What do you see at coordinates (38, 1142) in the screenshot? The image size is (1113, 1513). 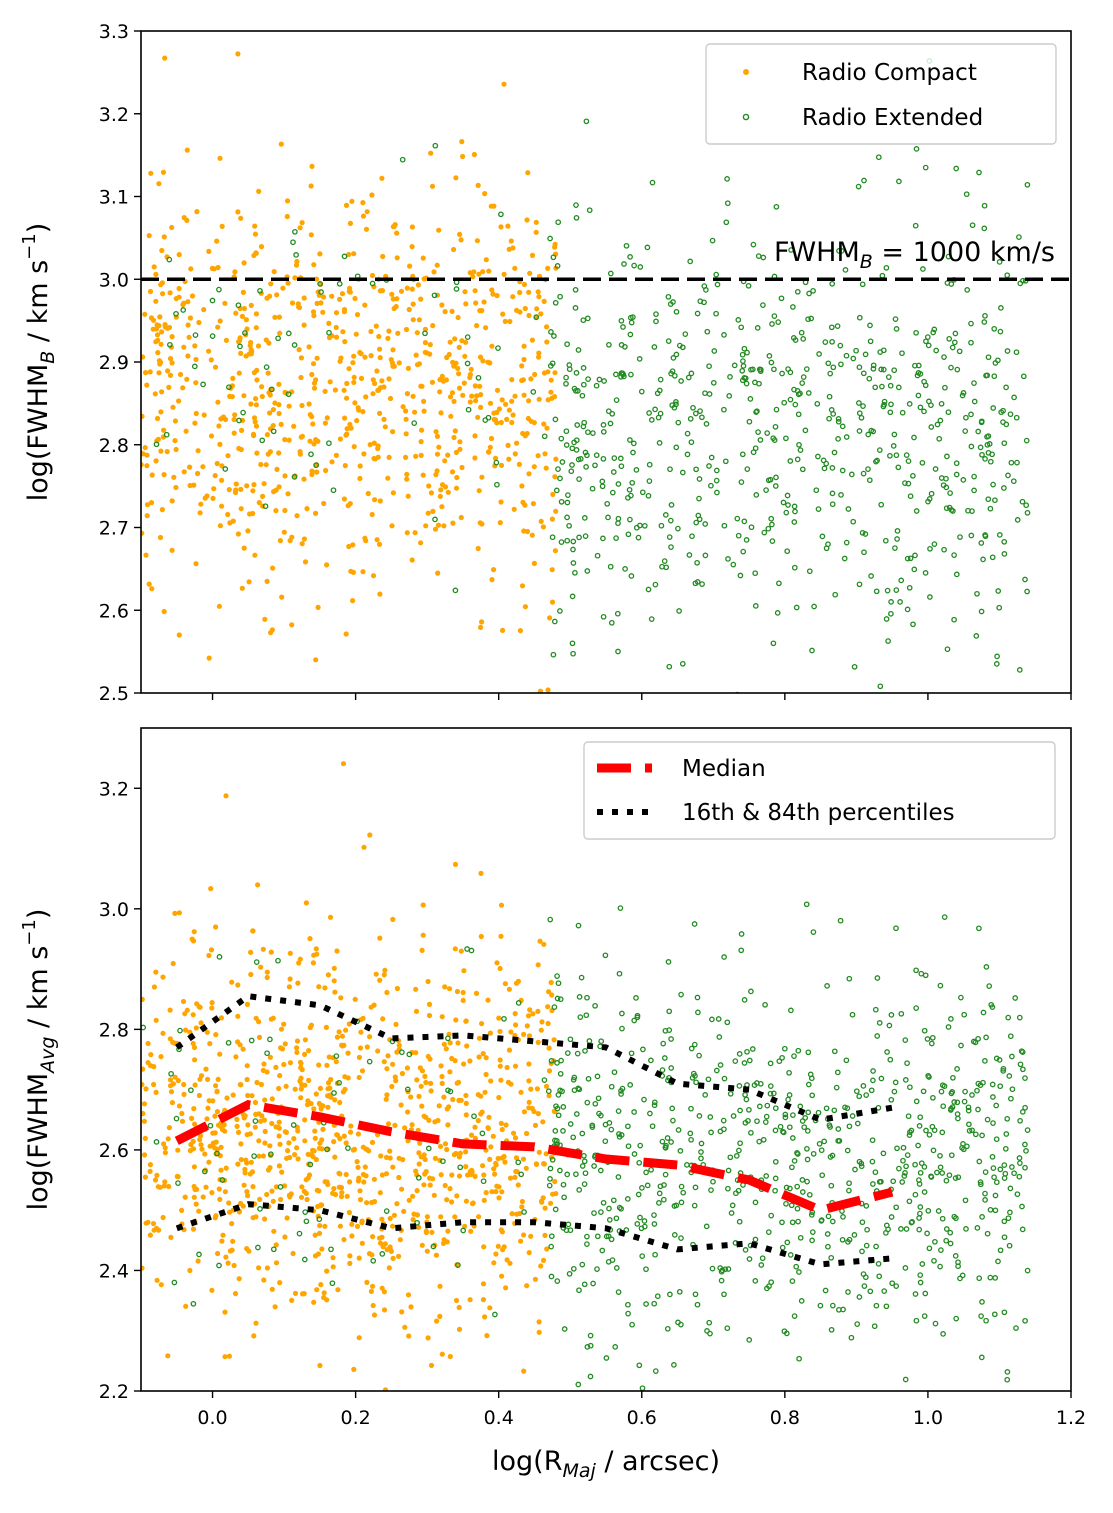 I see `y-label-main: log(FWHM` at bounding box center [38, 1142].